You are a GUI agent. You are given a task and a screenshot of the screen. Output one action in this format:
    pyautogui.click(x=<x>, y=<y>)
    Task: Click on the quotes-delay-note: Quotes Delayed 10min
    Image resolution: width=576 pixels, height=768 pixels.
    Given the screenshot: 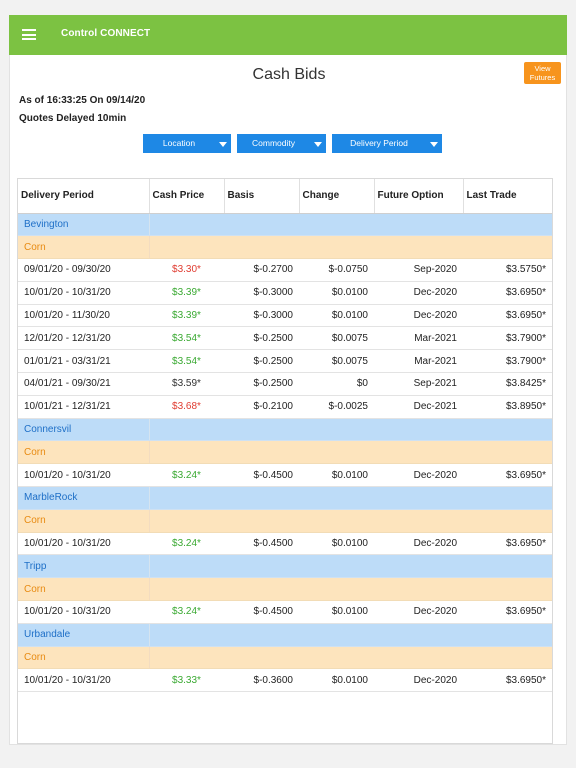 What is the action you would take?
    pyautogui.click(x=73, y=118)
    